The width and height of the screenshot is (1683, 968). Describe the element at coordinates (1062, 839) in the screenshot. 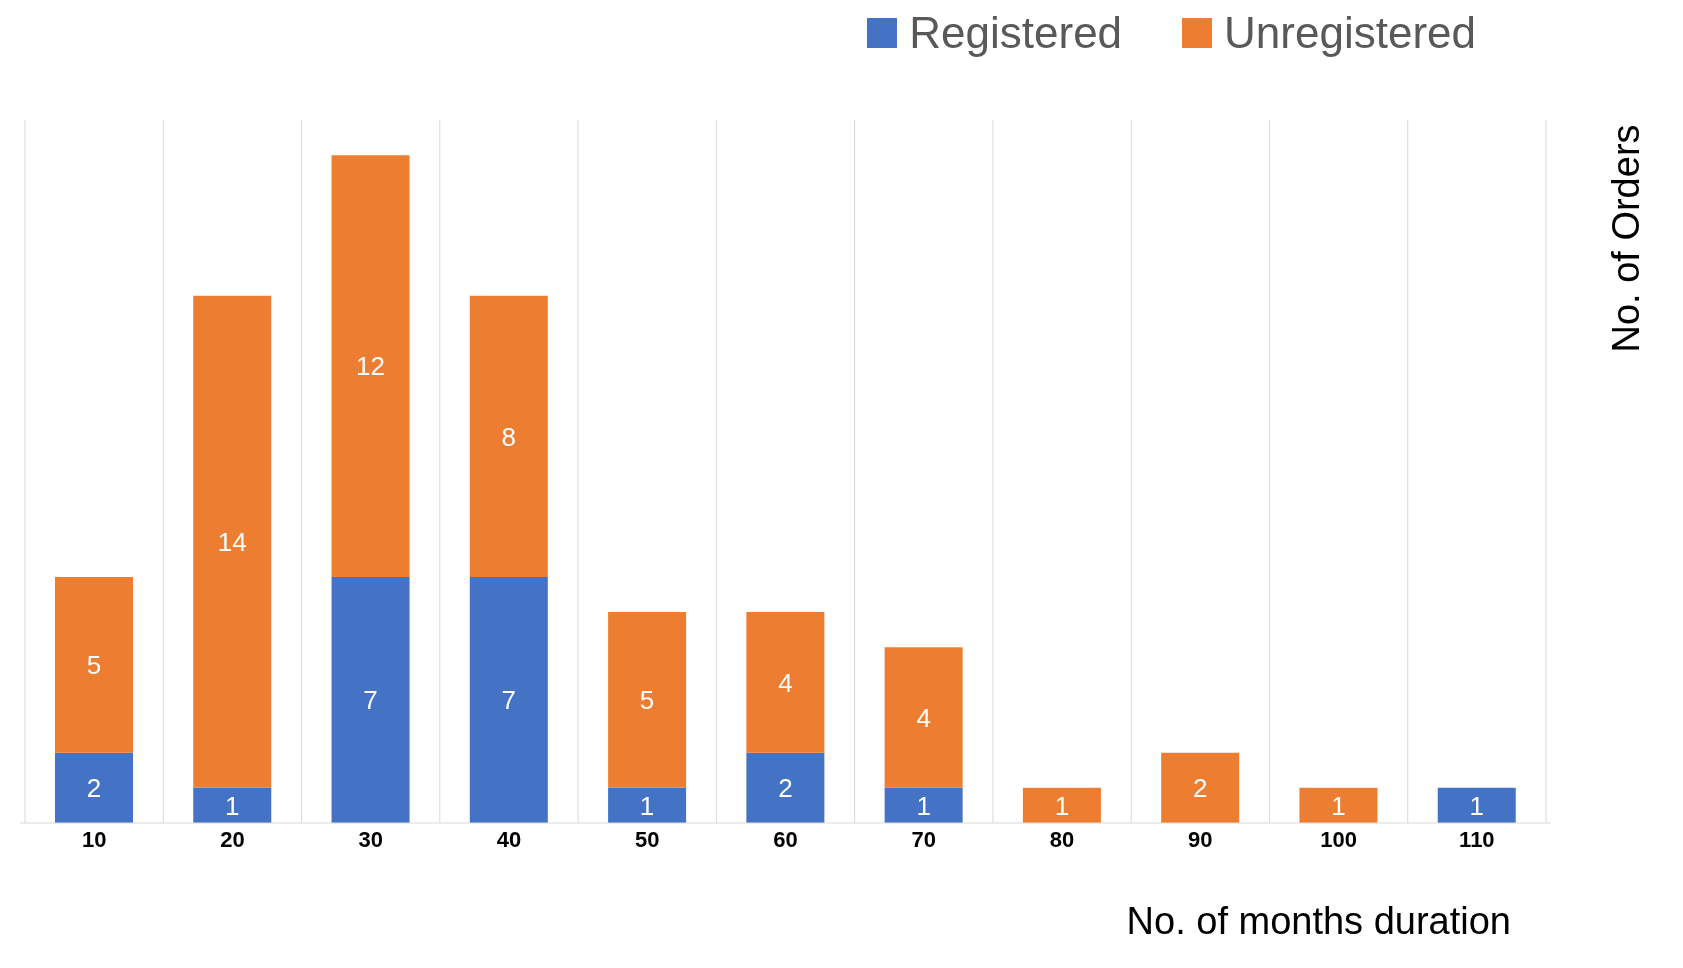

I see `x-tick-label: 80` at that location.